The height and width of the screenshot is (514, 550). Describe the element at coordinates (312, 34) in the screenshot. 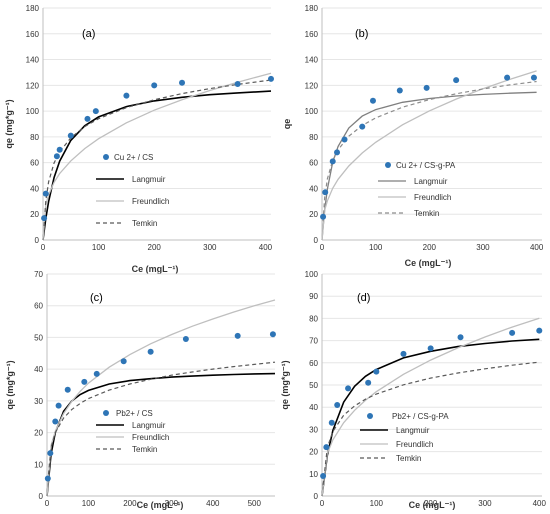

I see `y-tick-label: 160` at that location.